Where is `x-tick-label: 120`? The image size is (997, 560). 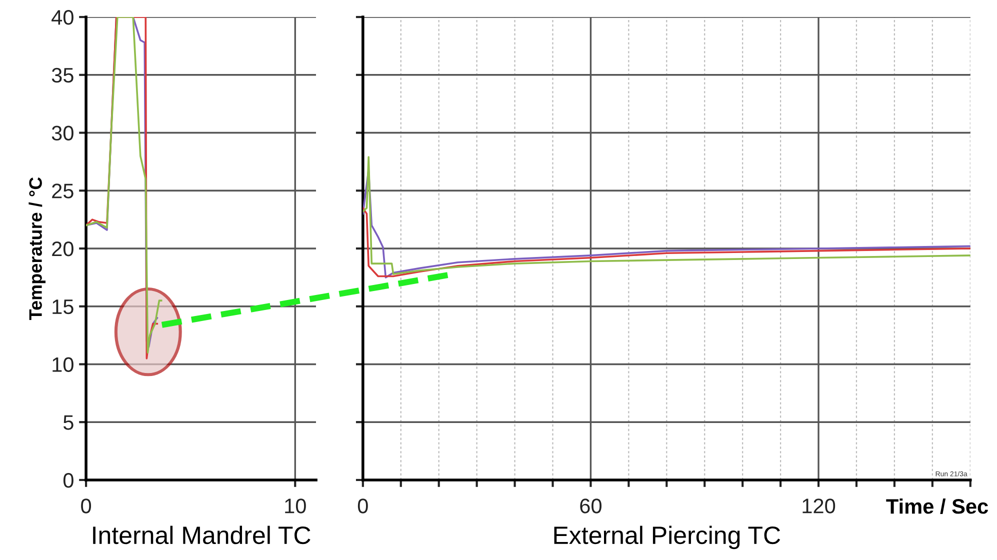 x-tick-label: 120 is located at coordinates (819, 506).